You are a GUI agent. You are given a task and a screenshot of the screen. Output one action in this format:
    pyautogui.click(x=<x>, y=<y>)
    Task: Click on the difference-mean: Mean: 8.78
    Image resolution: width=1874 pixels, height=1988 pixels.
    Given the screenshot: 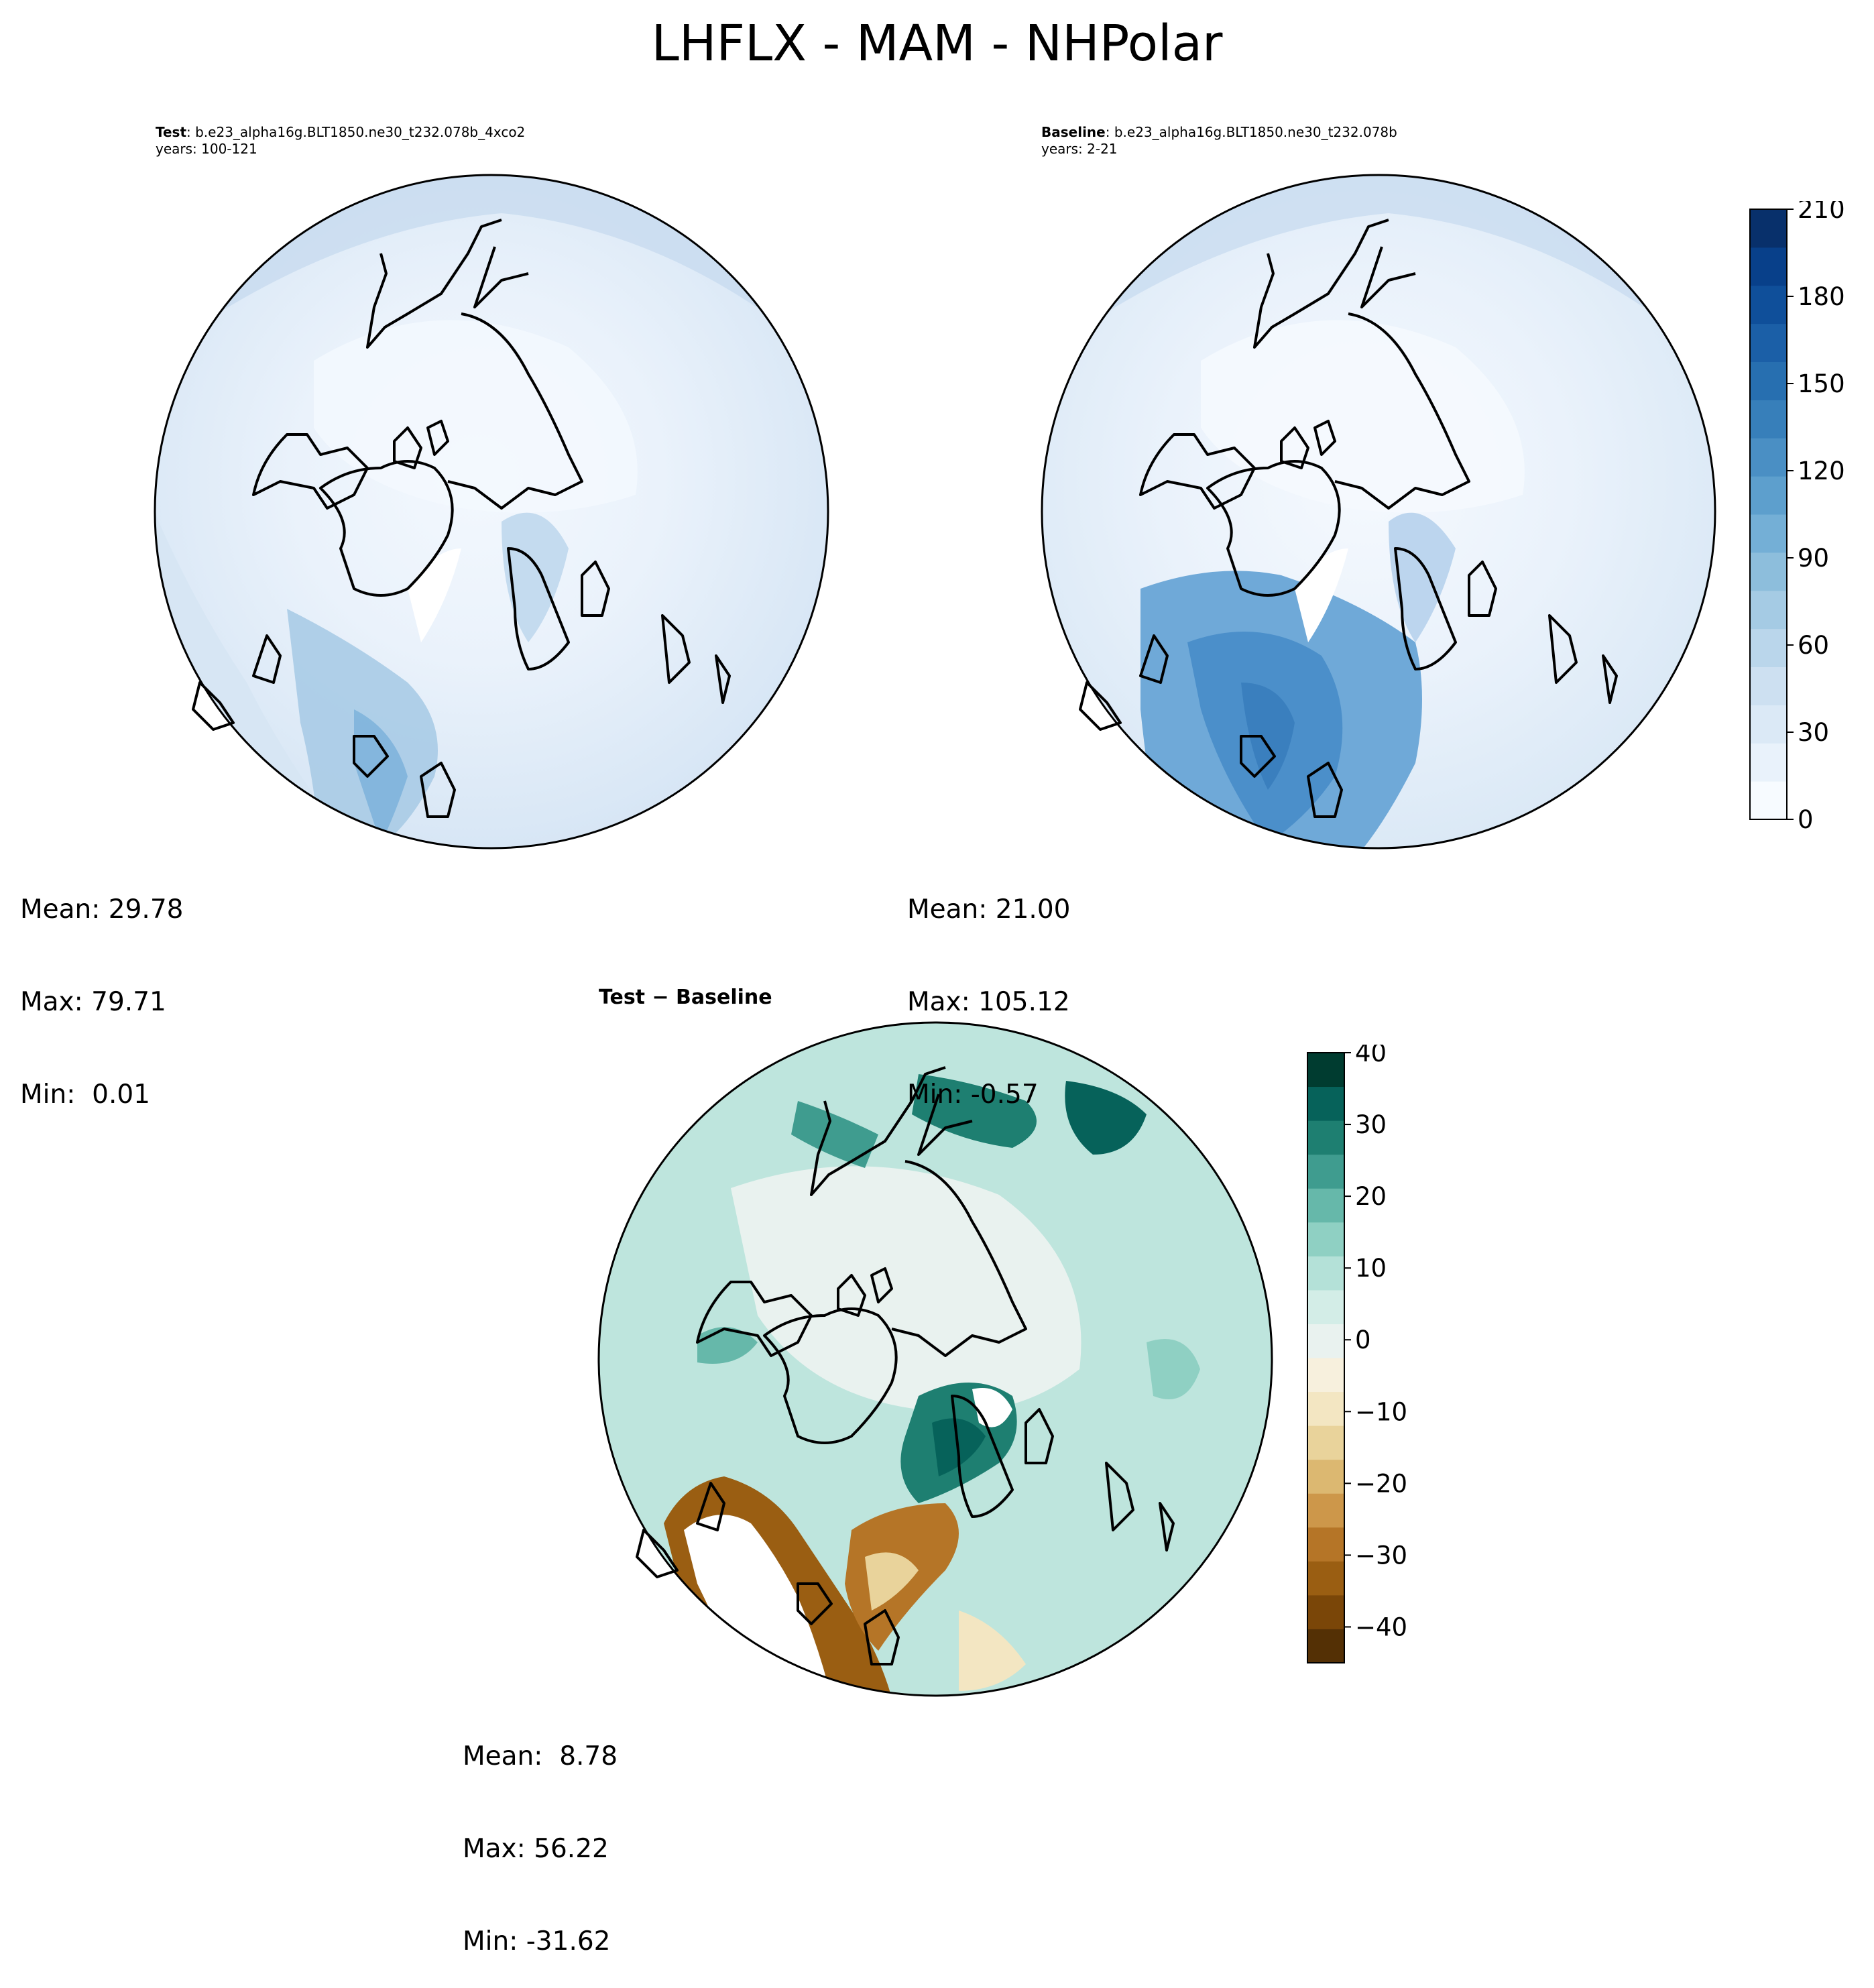 What is the action you would take?
    pyautogui.click(x=540, y=1756)
    